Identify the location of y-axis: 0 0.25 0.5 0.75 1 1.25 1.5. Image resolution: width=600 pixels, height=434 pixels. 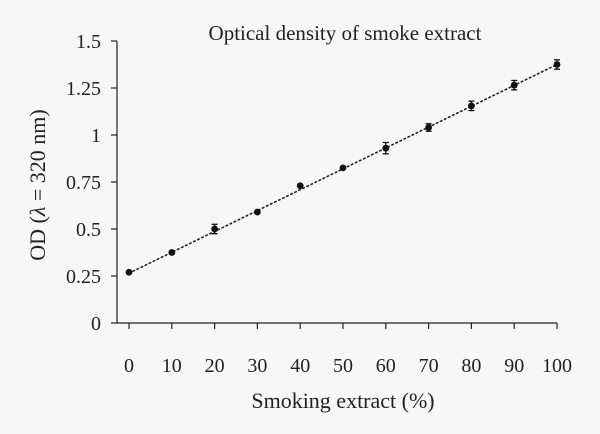
(92, 183).